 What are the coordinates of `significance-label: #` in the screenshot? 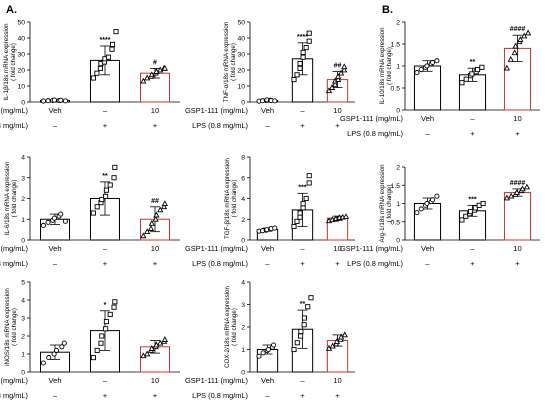 It's located at (155, 62).